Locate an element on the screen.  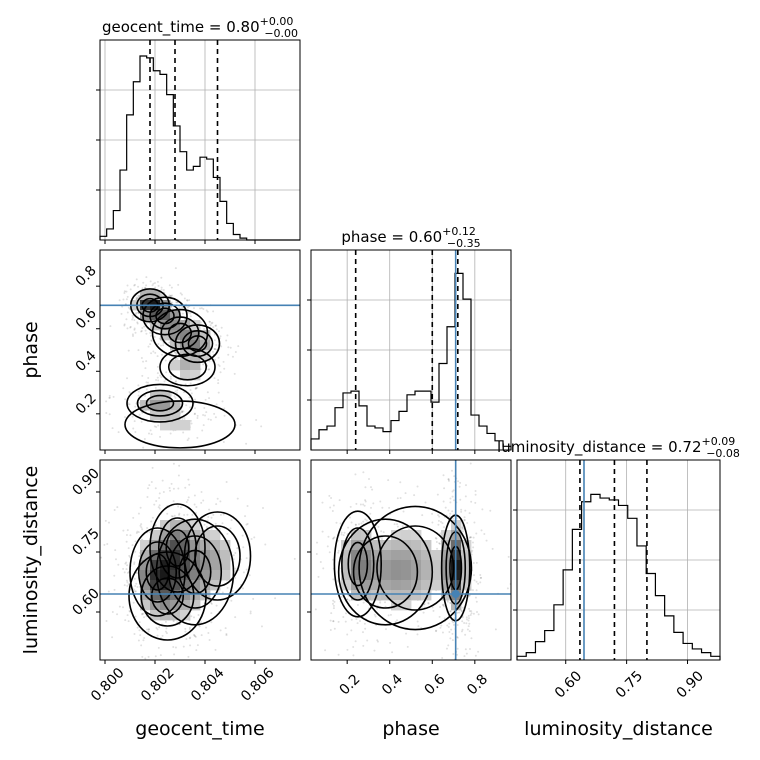
x-tick-label: 0.8 is located at coordinates (477, 684).